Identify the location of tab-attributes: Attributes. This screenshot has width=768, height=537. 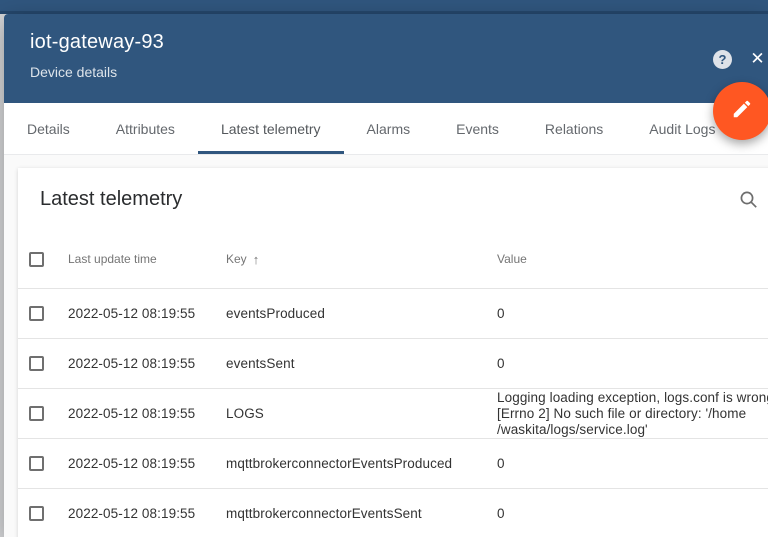
(145, 128).